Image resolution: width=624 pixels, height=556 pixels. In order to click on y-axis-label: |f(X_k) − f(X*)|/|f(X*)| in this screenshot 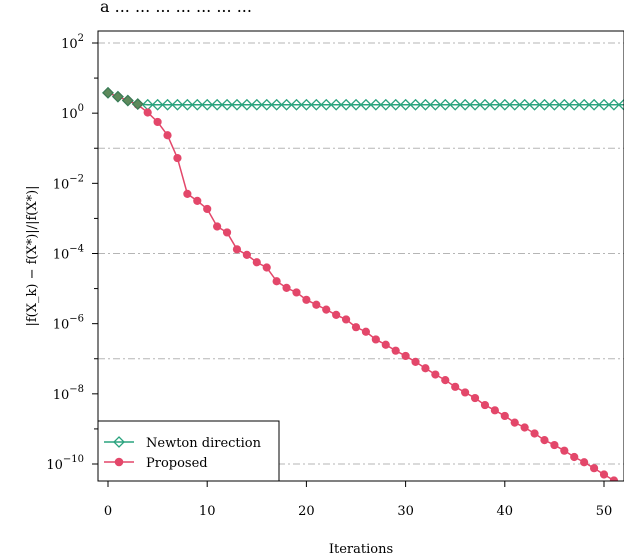, I will do `click(32, 255)`.